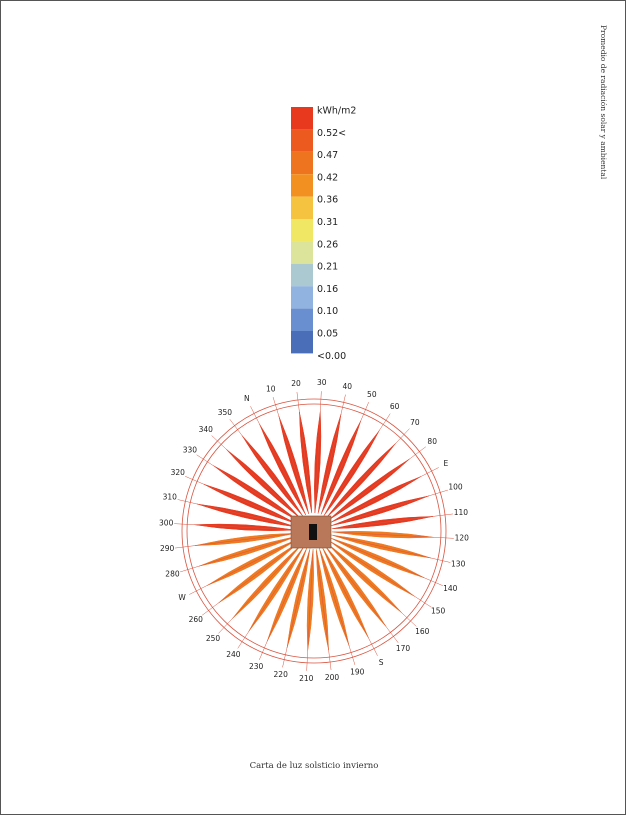  What do you see at coordinates (167, 548) in the screenshot?
I see `compass-label: 290` at bounding box center [167, 548].